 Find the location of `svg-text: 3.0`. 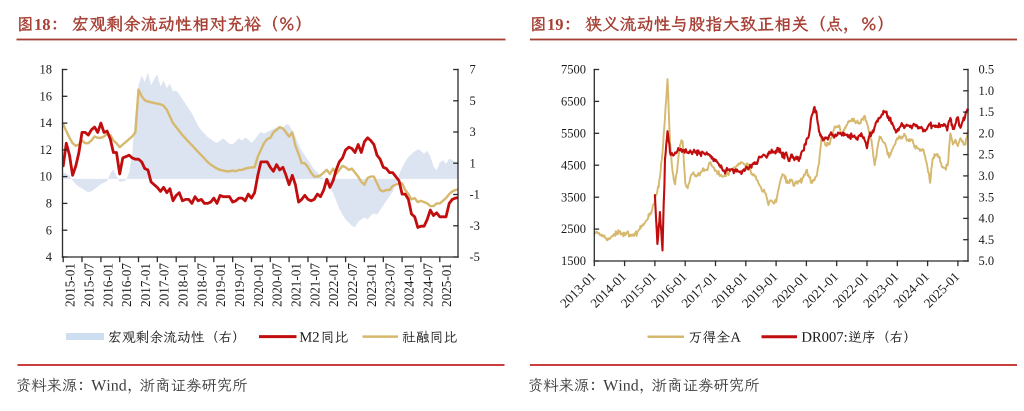

svg-text: 3.0 is located at coordinates (987, 176).